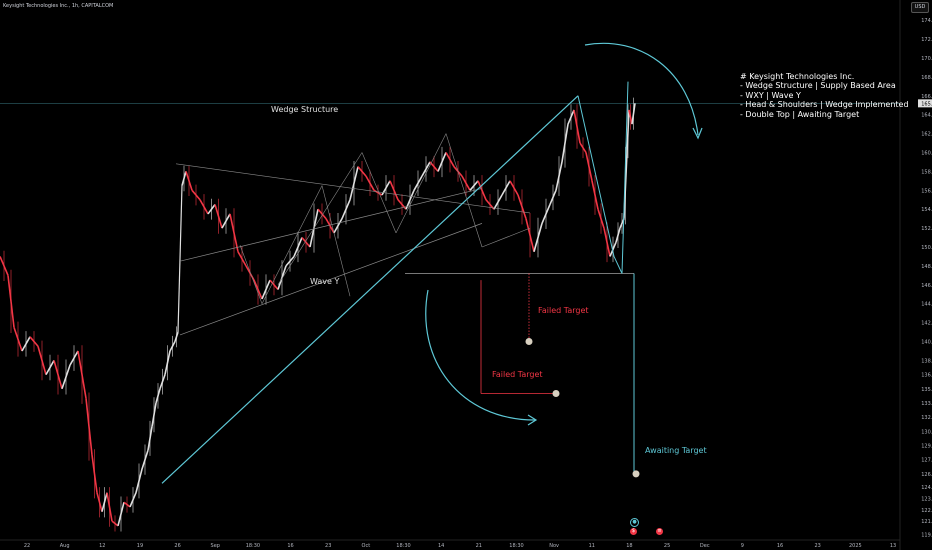 This screenshot has width=932, height=550. Describe the element at coordinates (926, 475) in the screenshot. I see `y-tick-label: 126.00` at that location.